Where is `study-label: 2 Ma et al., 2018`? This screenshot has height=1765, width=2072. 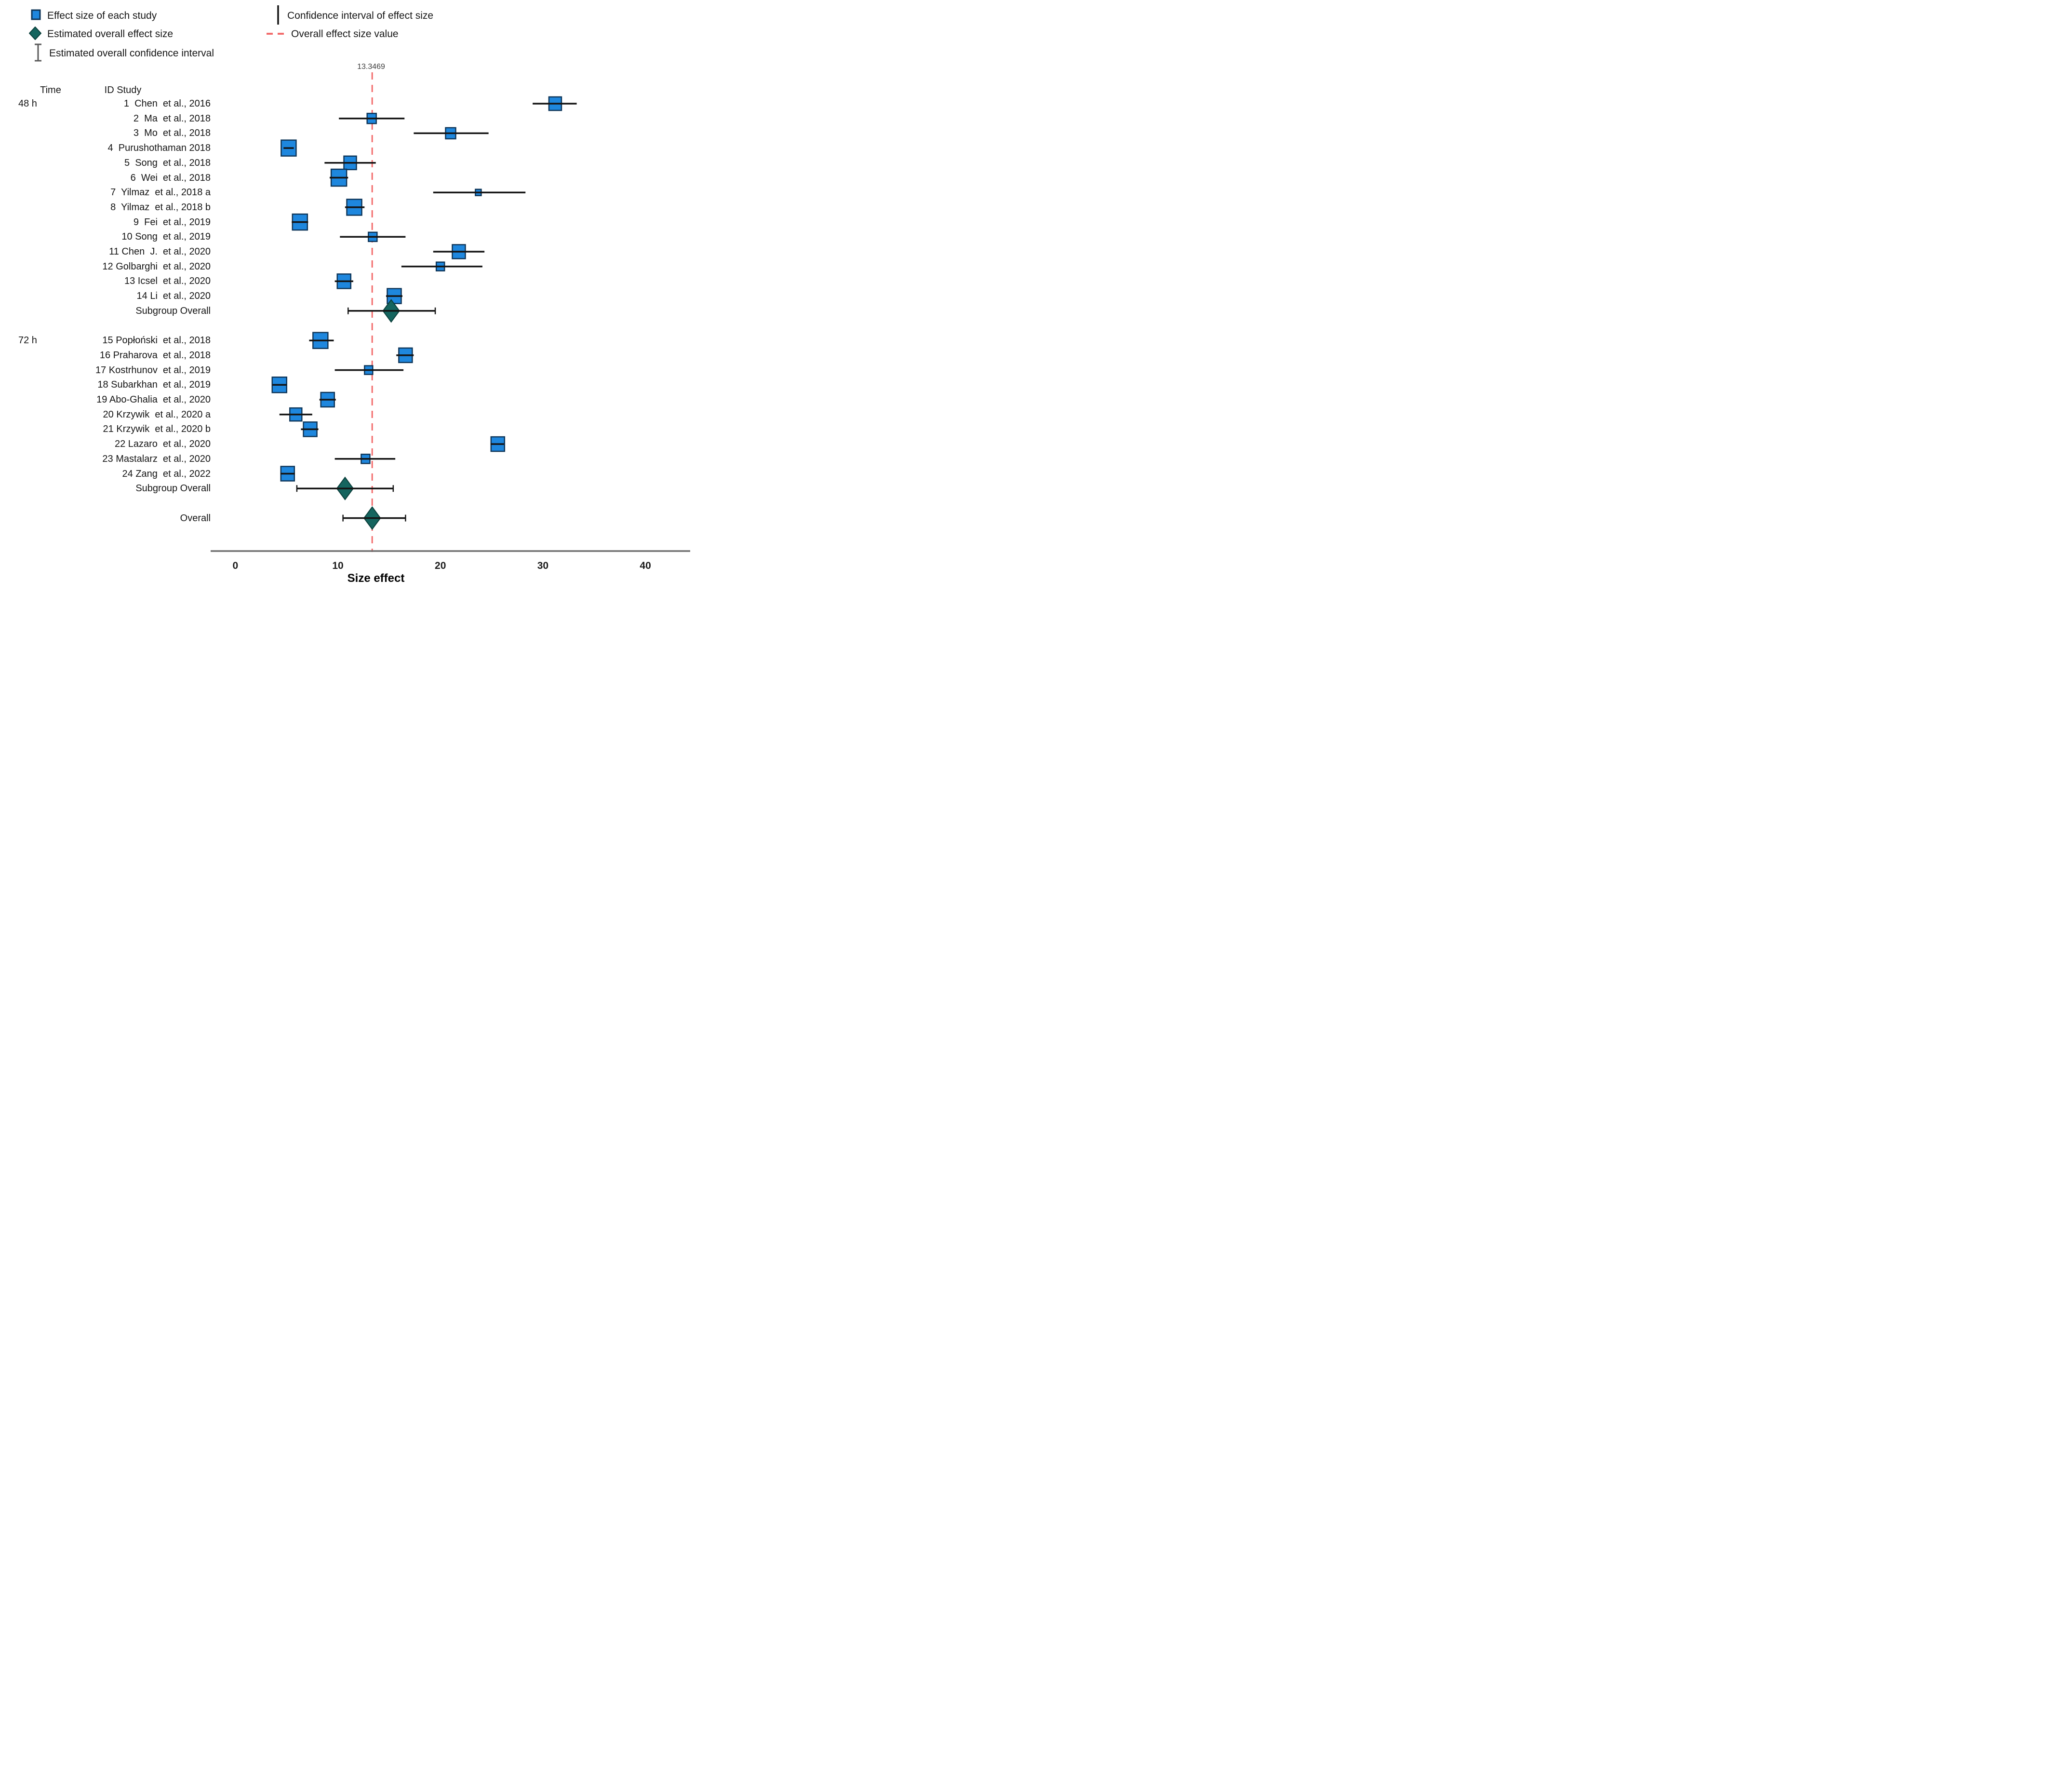 study-label: 2 Ma et al., 2018 is located at coordinates (172, 118).